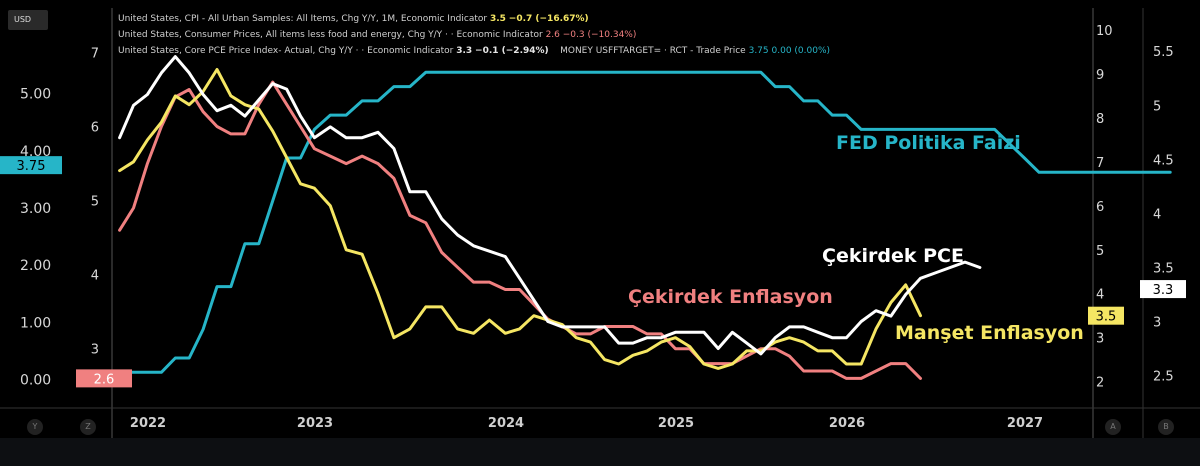  I want to click on fed-value-flag-text: 3.75, so click(31, 166).